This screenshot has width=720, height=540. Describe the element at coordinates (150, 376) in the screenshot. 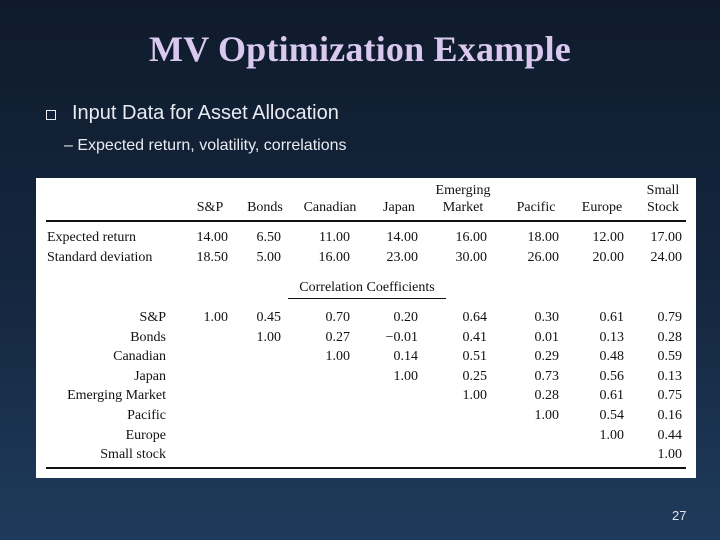

I see `row-label: Japan` at that location.